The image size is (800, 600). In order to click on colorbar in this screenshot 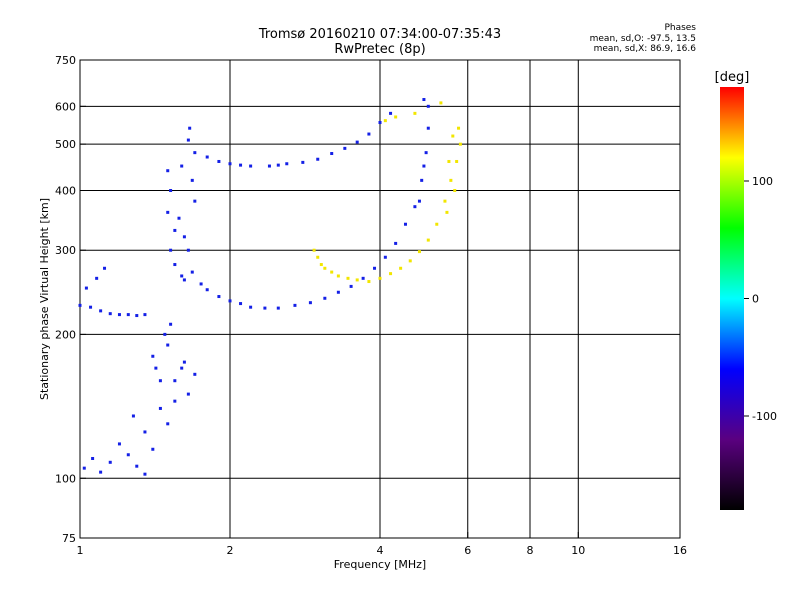, I will do `click(732, 298)`.